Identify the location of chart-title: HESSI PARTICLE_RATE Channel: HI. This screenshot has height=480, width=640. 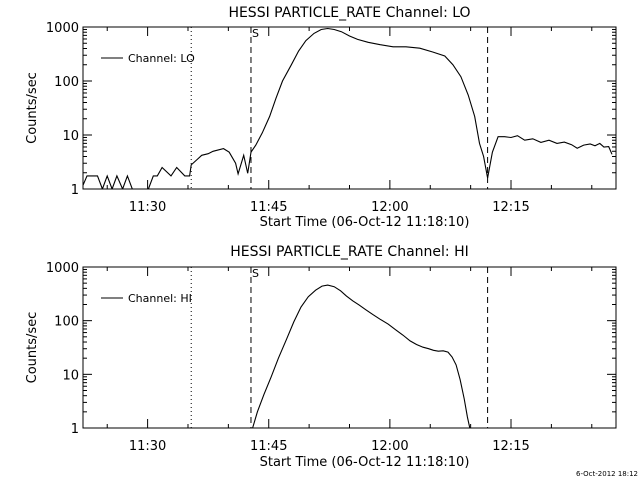
(349, 252).